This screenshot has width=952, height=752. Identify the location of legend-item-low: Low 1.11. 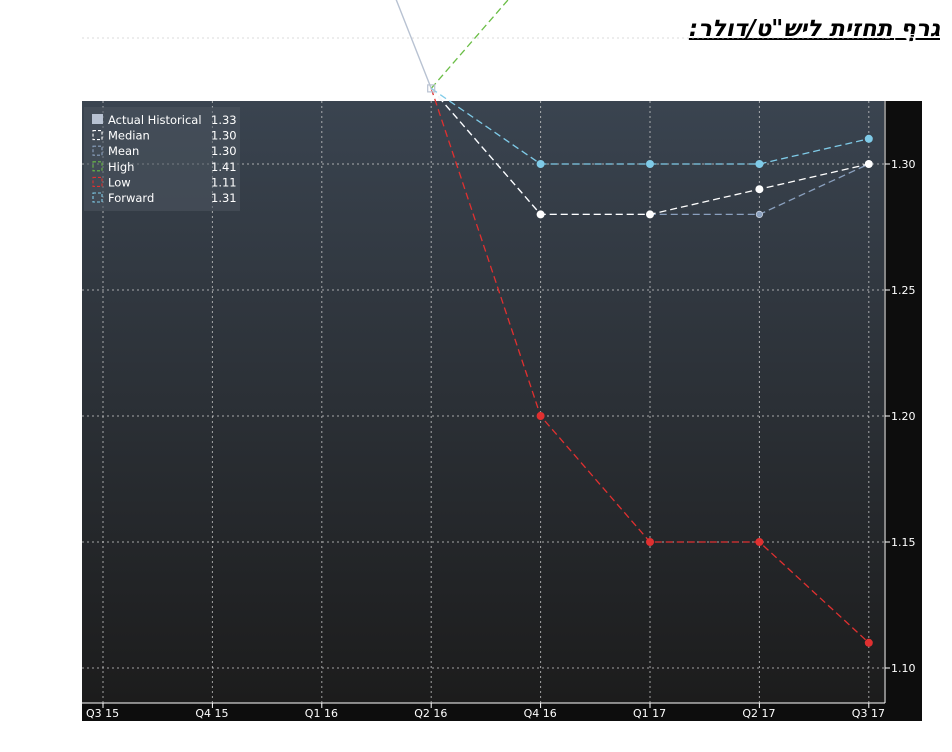
(164, 182).